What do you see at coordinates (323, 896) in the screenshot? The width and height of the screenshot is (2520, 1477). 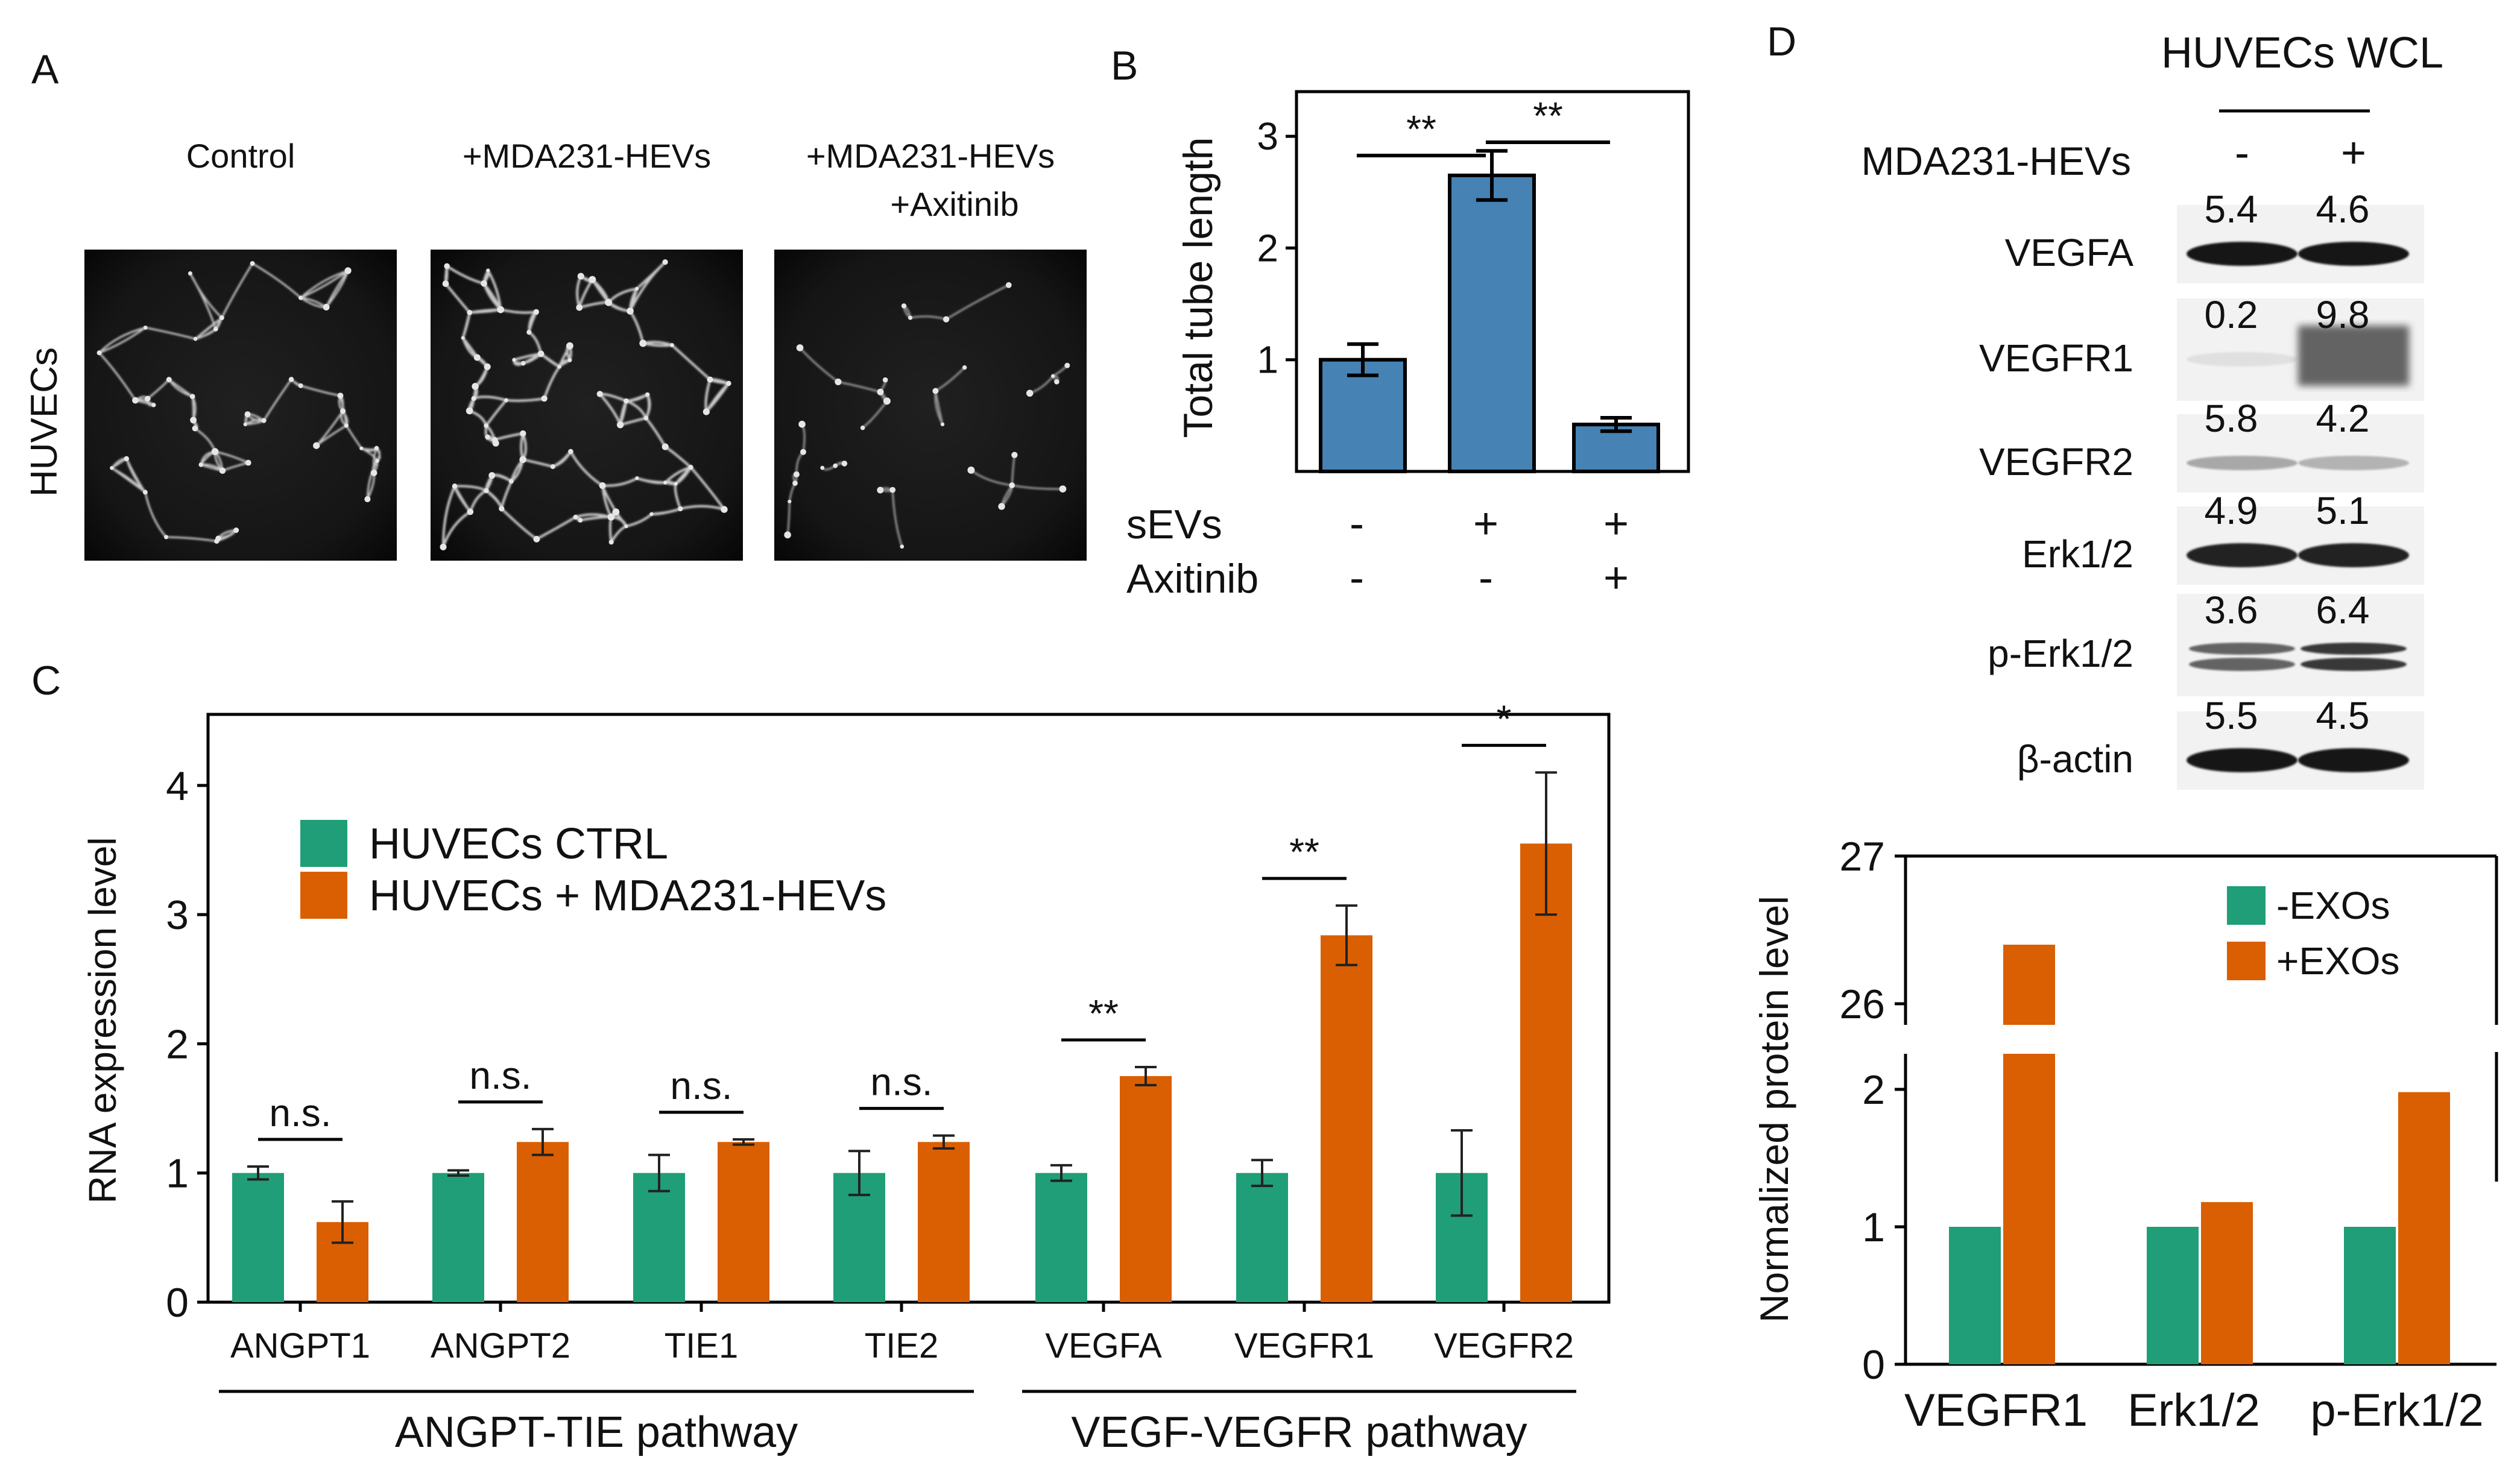 I see `legend-swatch` at bounding box center [323, 896].